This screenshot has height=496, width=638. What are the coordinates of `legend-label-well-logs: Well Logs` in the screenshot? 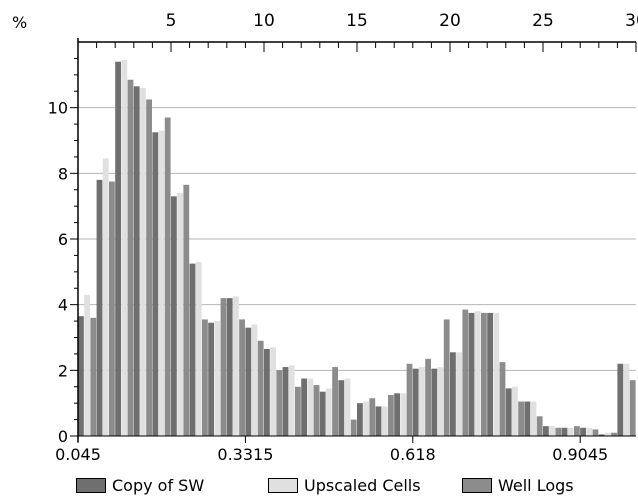 It's located at (536, 485).